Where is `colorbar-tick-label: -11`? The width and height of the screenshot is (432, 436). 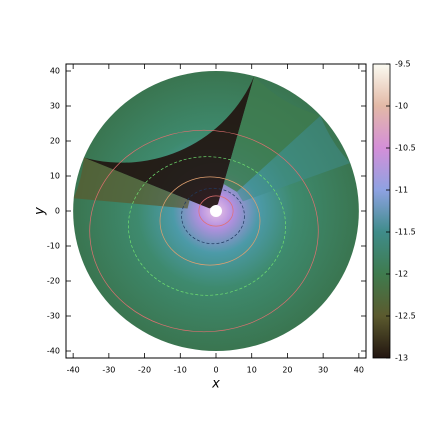
colorbar-tick-label: -11 is located at coordinates (401, 190).